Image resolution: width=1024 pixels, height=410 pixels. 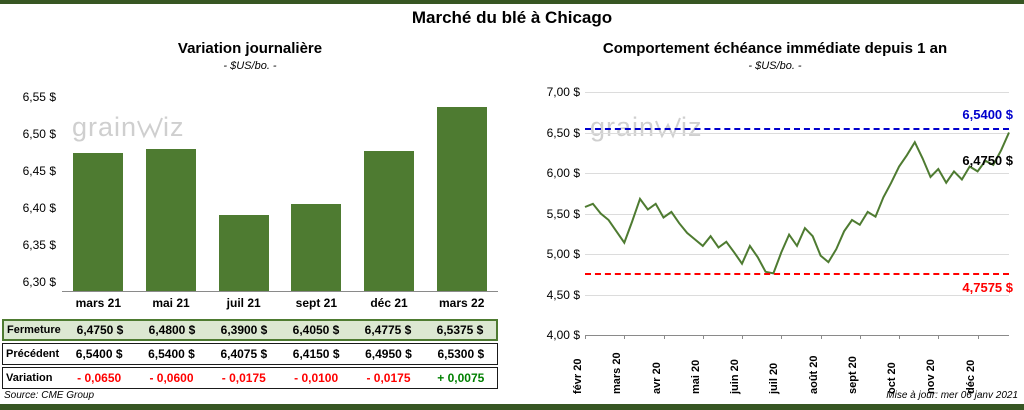 What do you see at coordinates (39, 281) in the screenshot?
I see `bar-ytick-label: 6,30 $` at bounding box center [39, 281].